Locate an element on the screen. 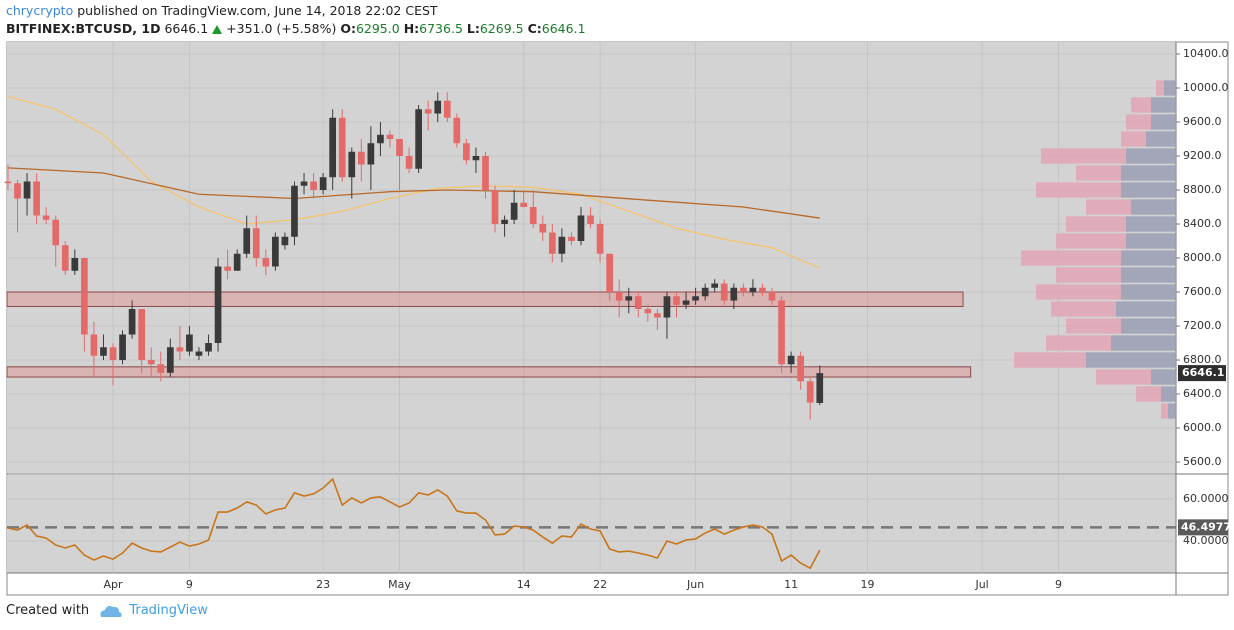 This screenshot has height=630, width=1234. rsi-level-label: 46.4977 is located at coordinates (1206, 526).